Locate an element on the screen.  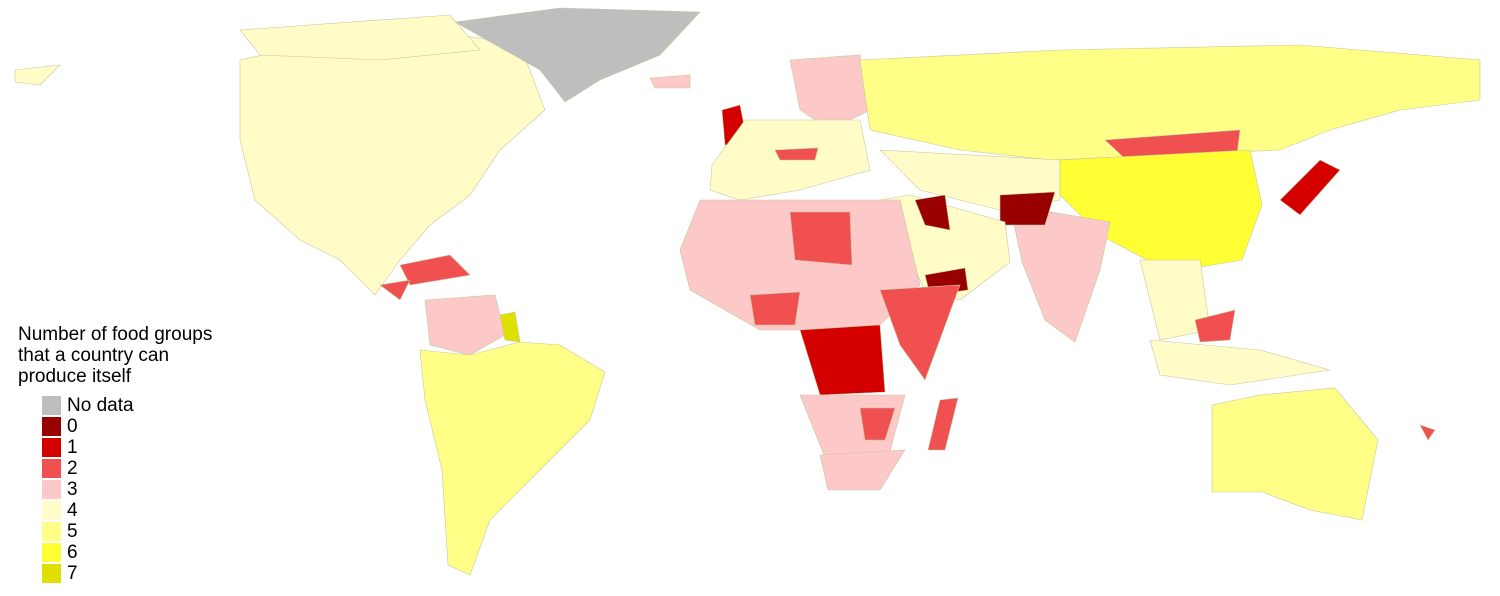
legend-item: No data is located at coordinates (88, 405).